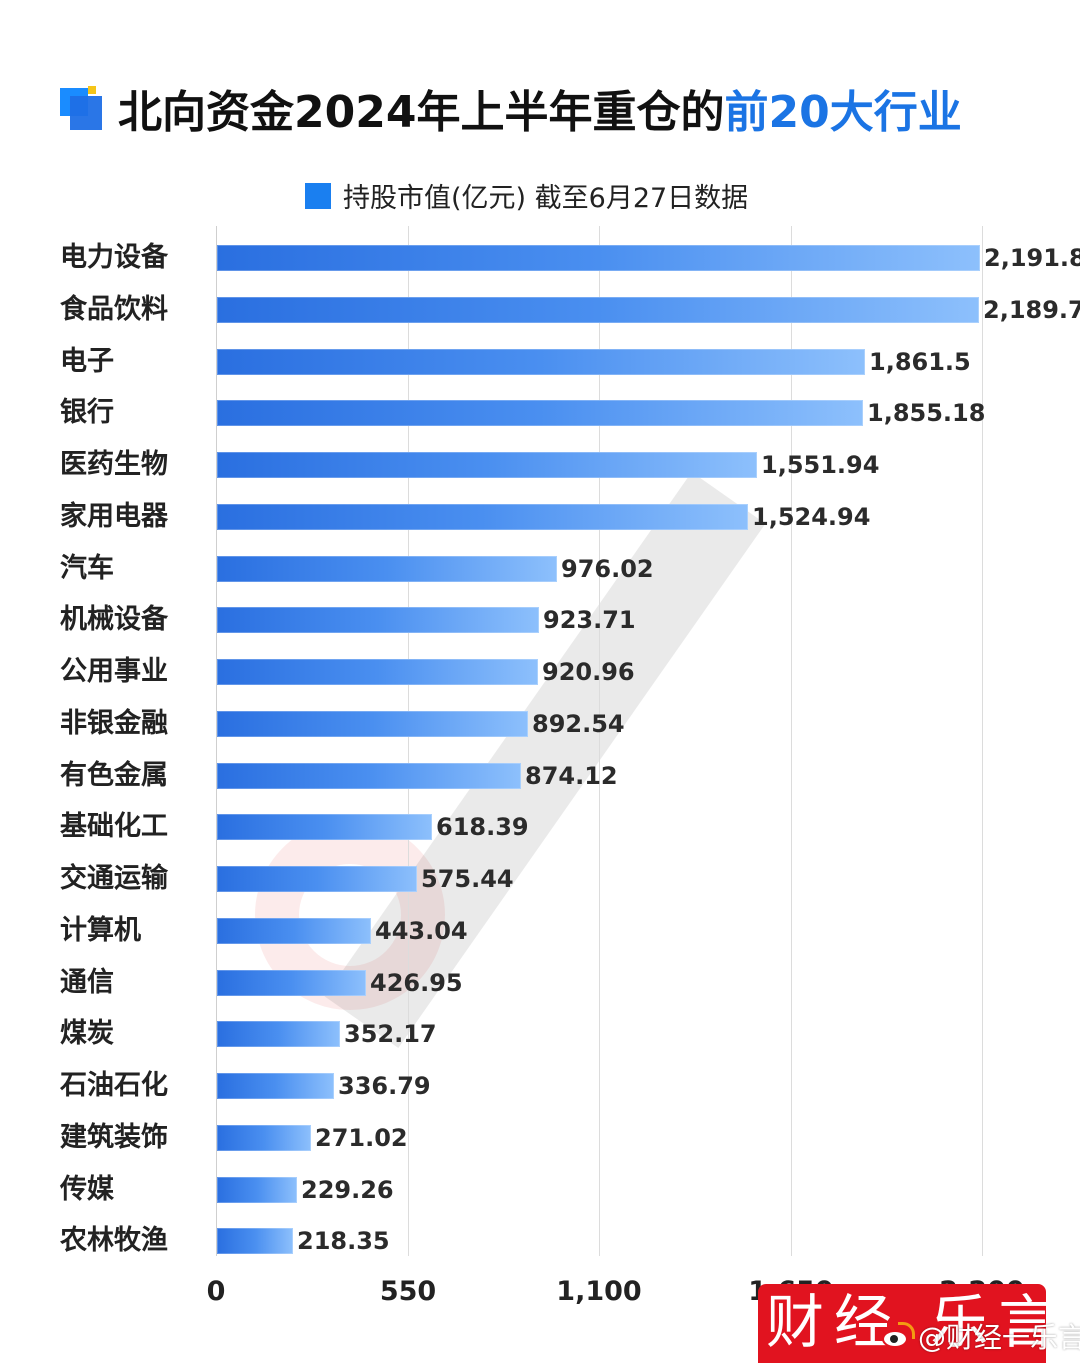 This screenshot has width=1080, height=1363. What do you see at coordinates (114, 516) in the screenshot?
I see `category-label: 家用电器` at bounding box center [114, 516].